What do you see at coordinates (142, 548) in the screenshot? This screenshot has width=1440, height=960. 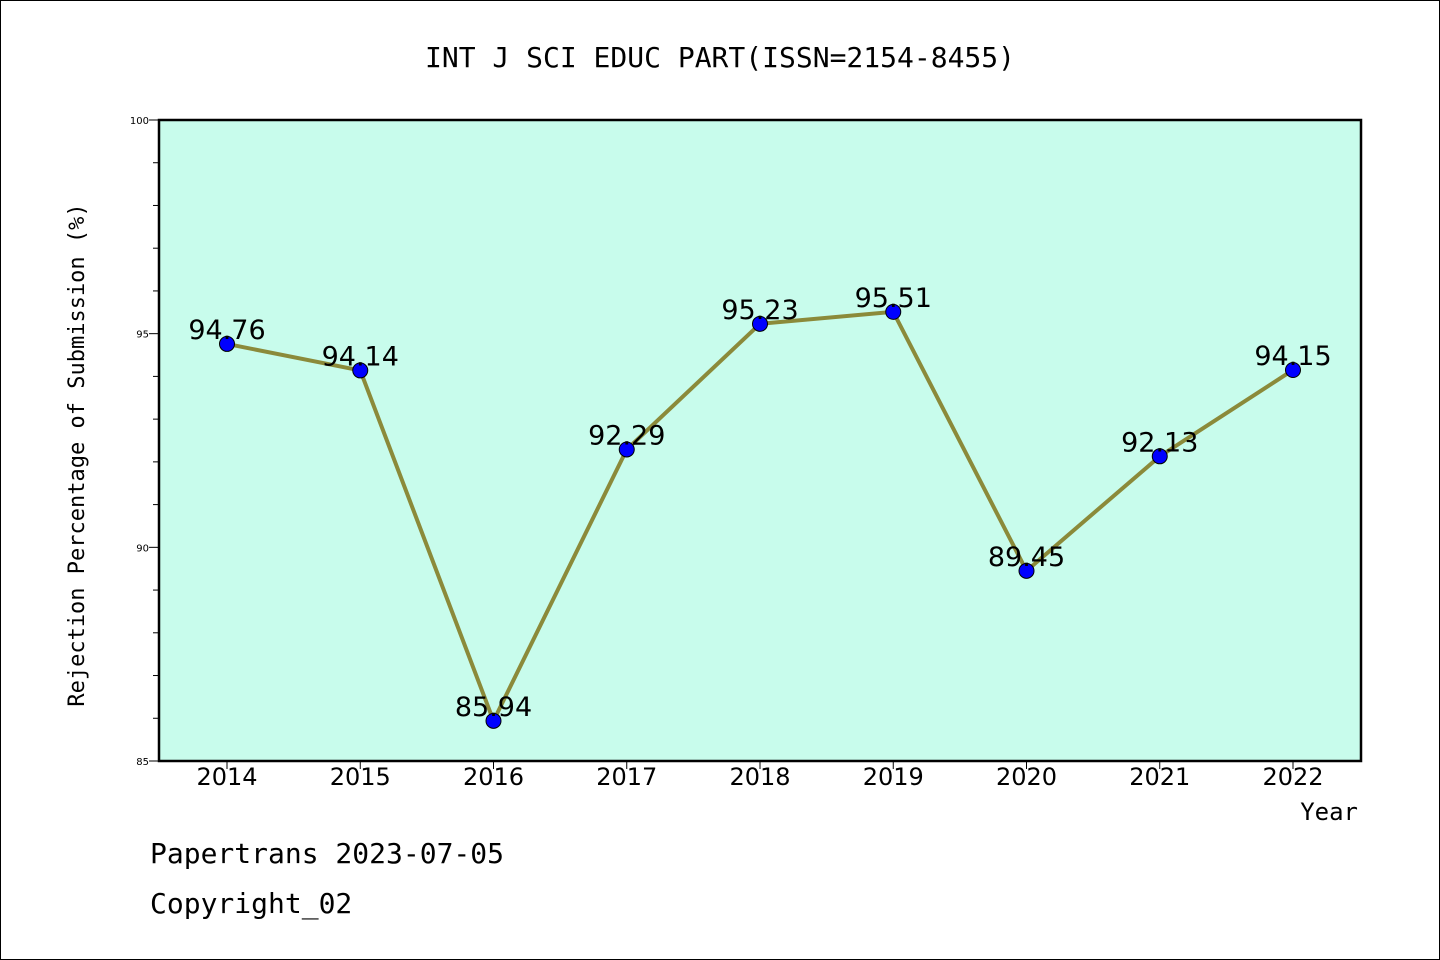 I see `y-tick-label: 90` at bounding box center [142, 548].